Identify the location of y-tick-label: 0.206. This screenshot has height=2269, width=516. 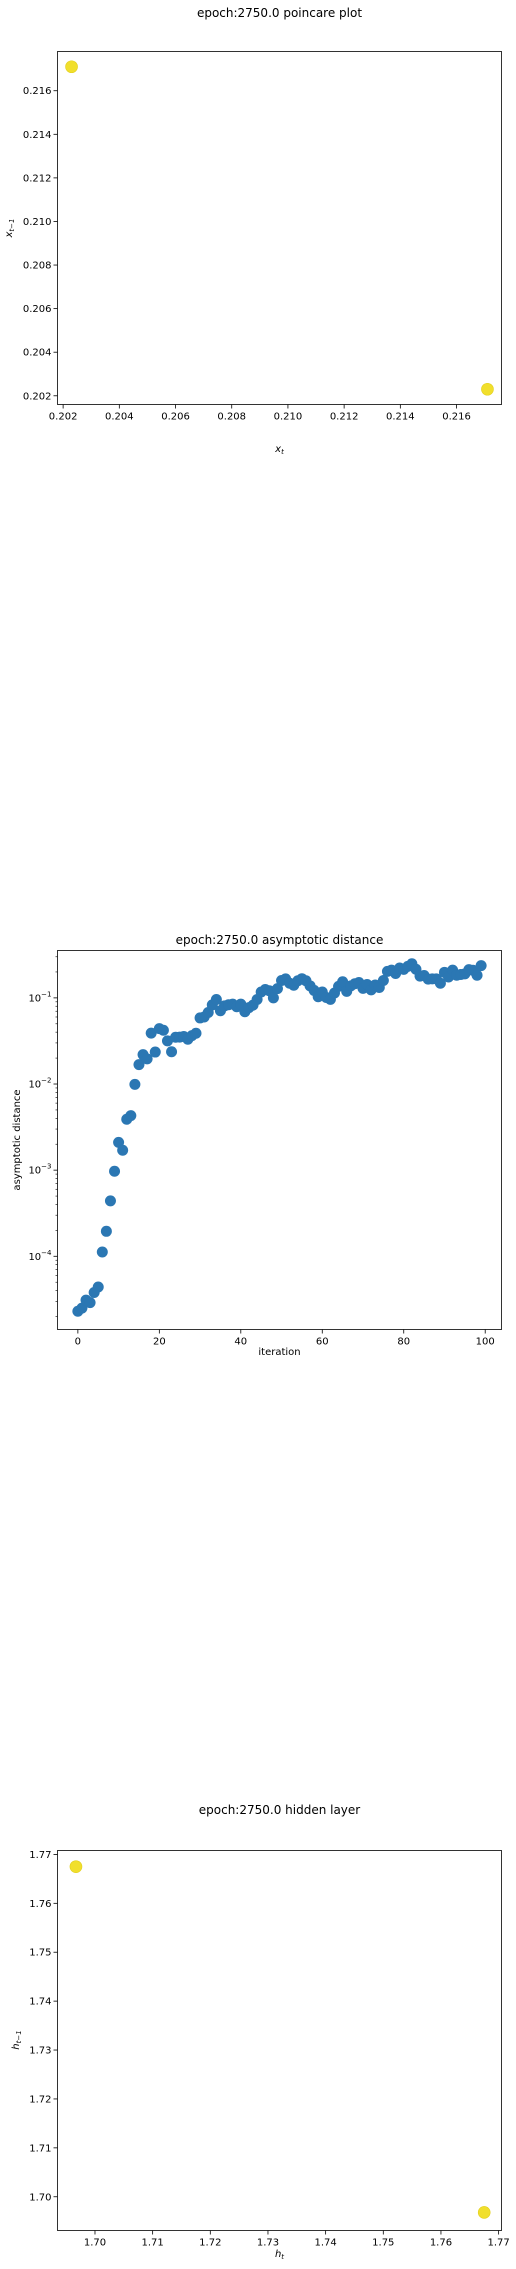
(37, 309).